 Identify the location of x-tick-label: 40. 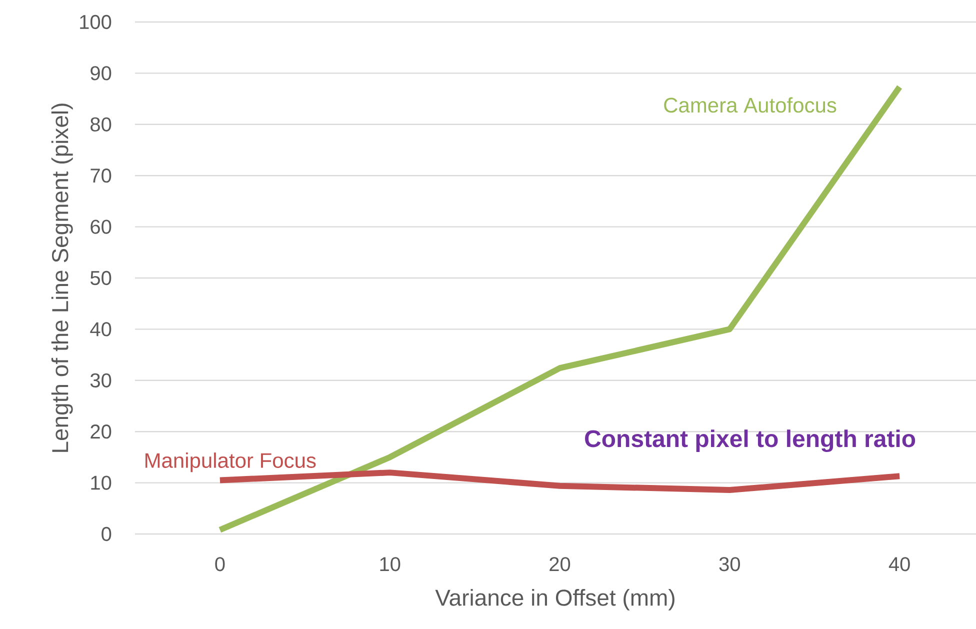
(899, 564).